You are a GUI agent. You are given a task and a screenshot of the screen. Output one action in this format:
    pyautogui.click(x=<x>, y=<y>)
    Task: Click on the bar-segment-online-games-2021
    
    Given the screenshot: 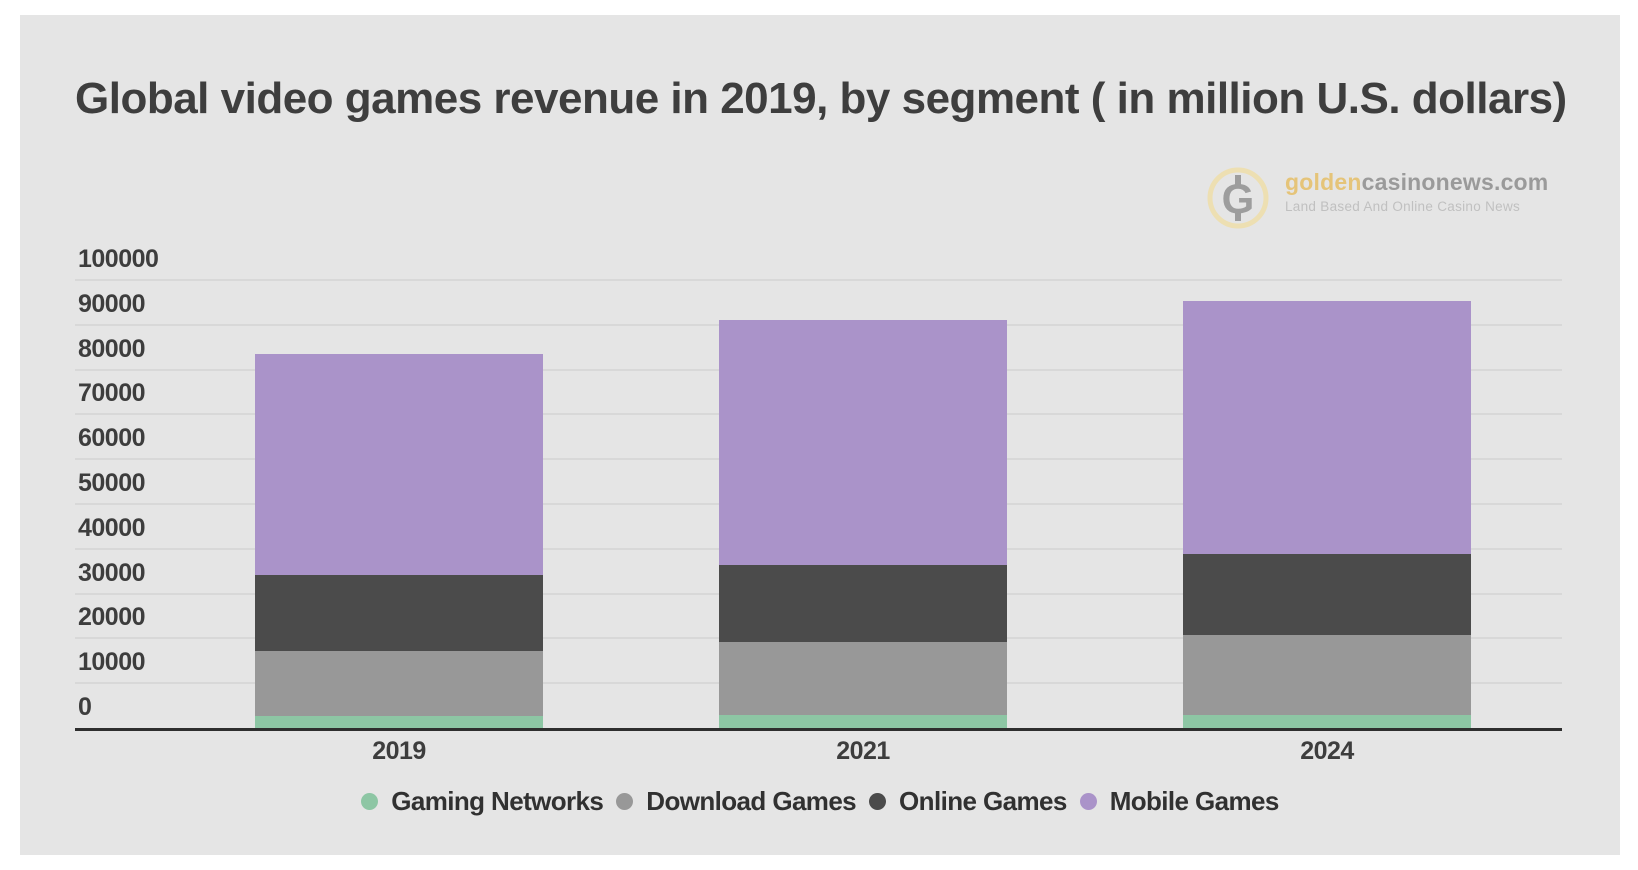 What is the action you would take?
    pyautogui.click(x=863, y=603)
    